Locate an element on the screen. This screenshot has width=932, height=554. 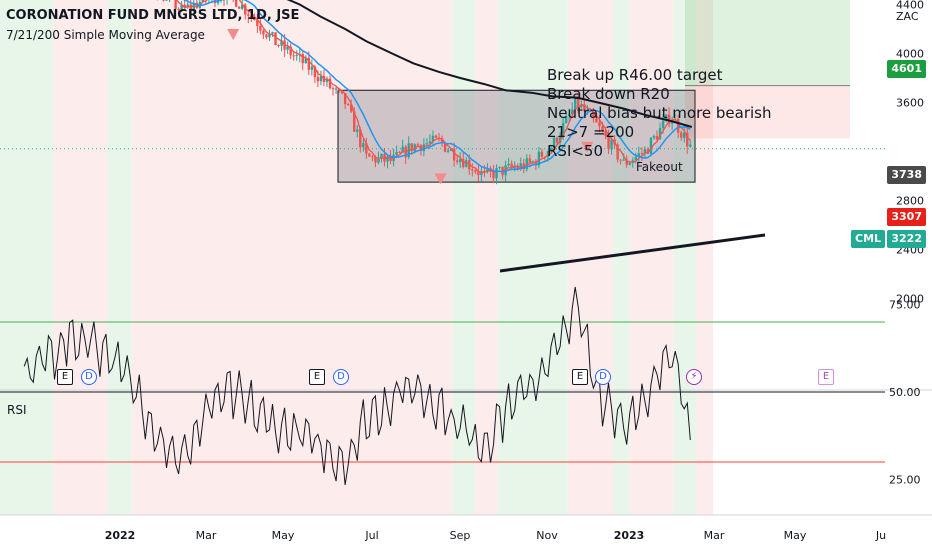
split-event-icon: ⚡ is located at coordinates (694, 377).